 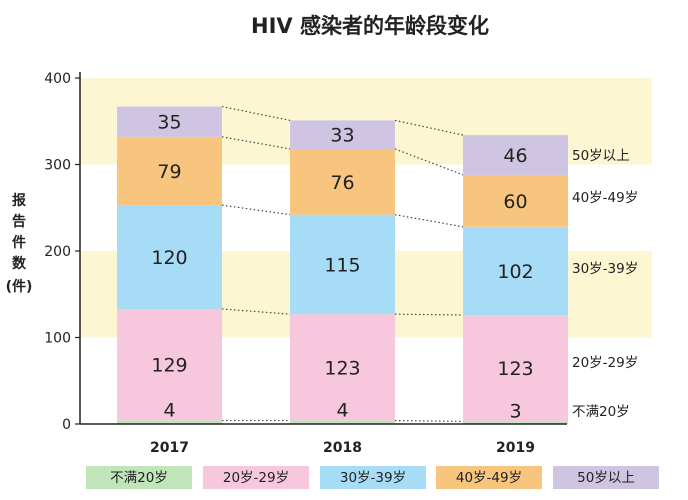 I want to click on data-label-2019-series-1: 123, so click(x=515, y=369).